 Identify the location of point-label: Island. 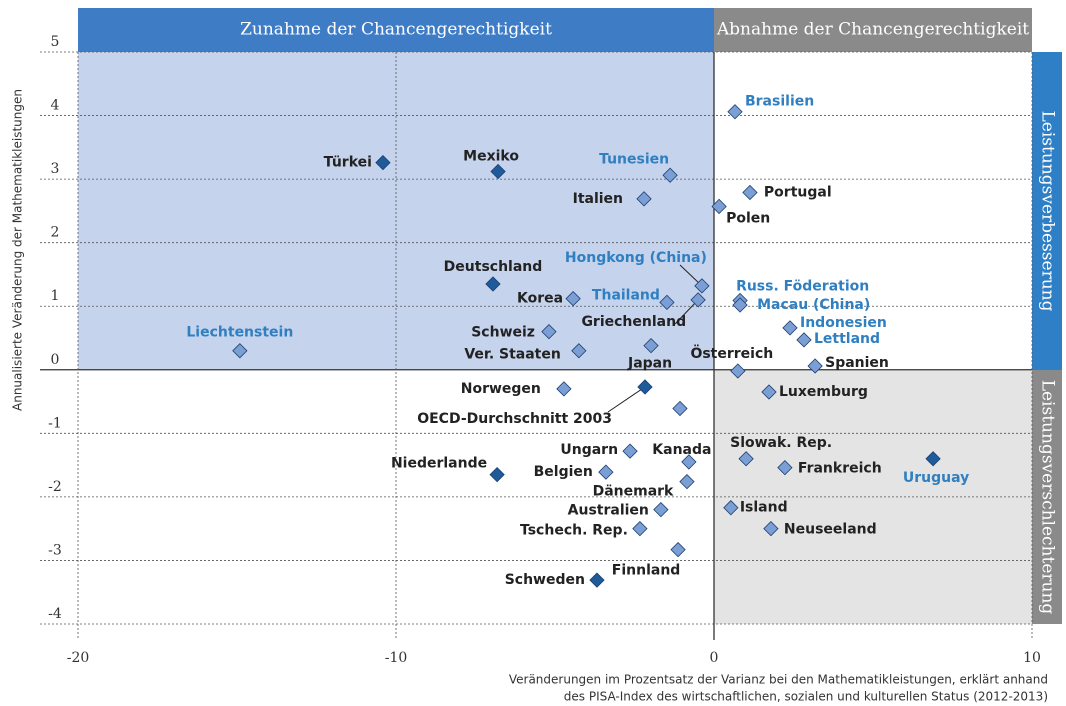
(764, 508).